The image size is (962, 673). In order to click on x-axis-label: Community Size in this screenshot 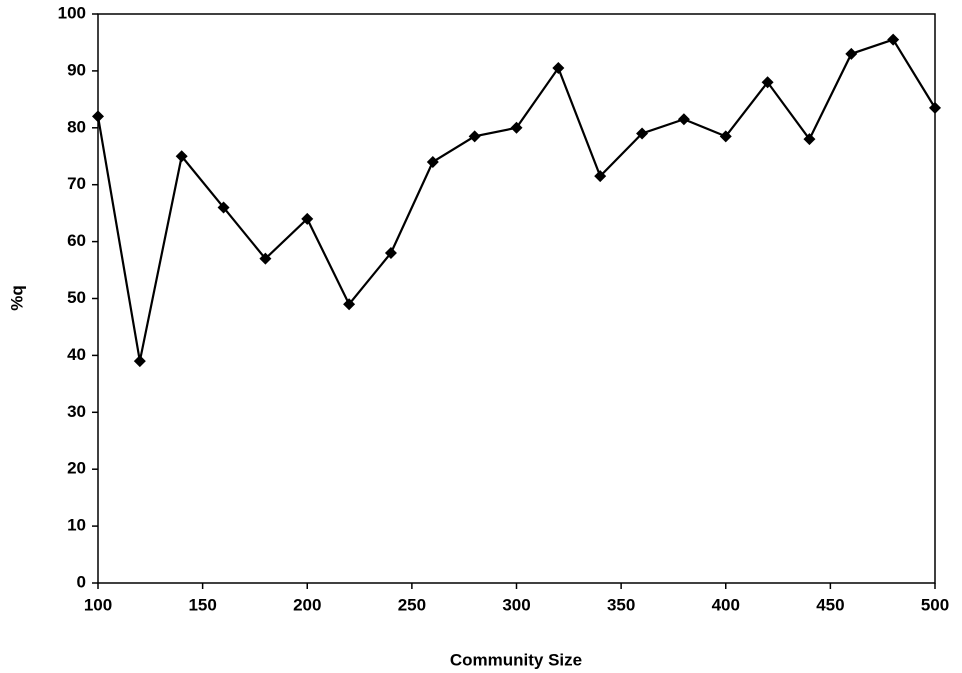, I will do `click(516, 659)`.